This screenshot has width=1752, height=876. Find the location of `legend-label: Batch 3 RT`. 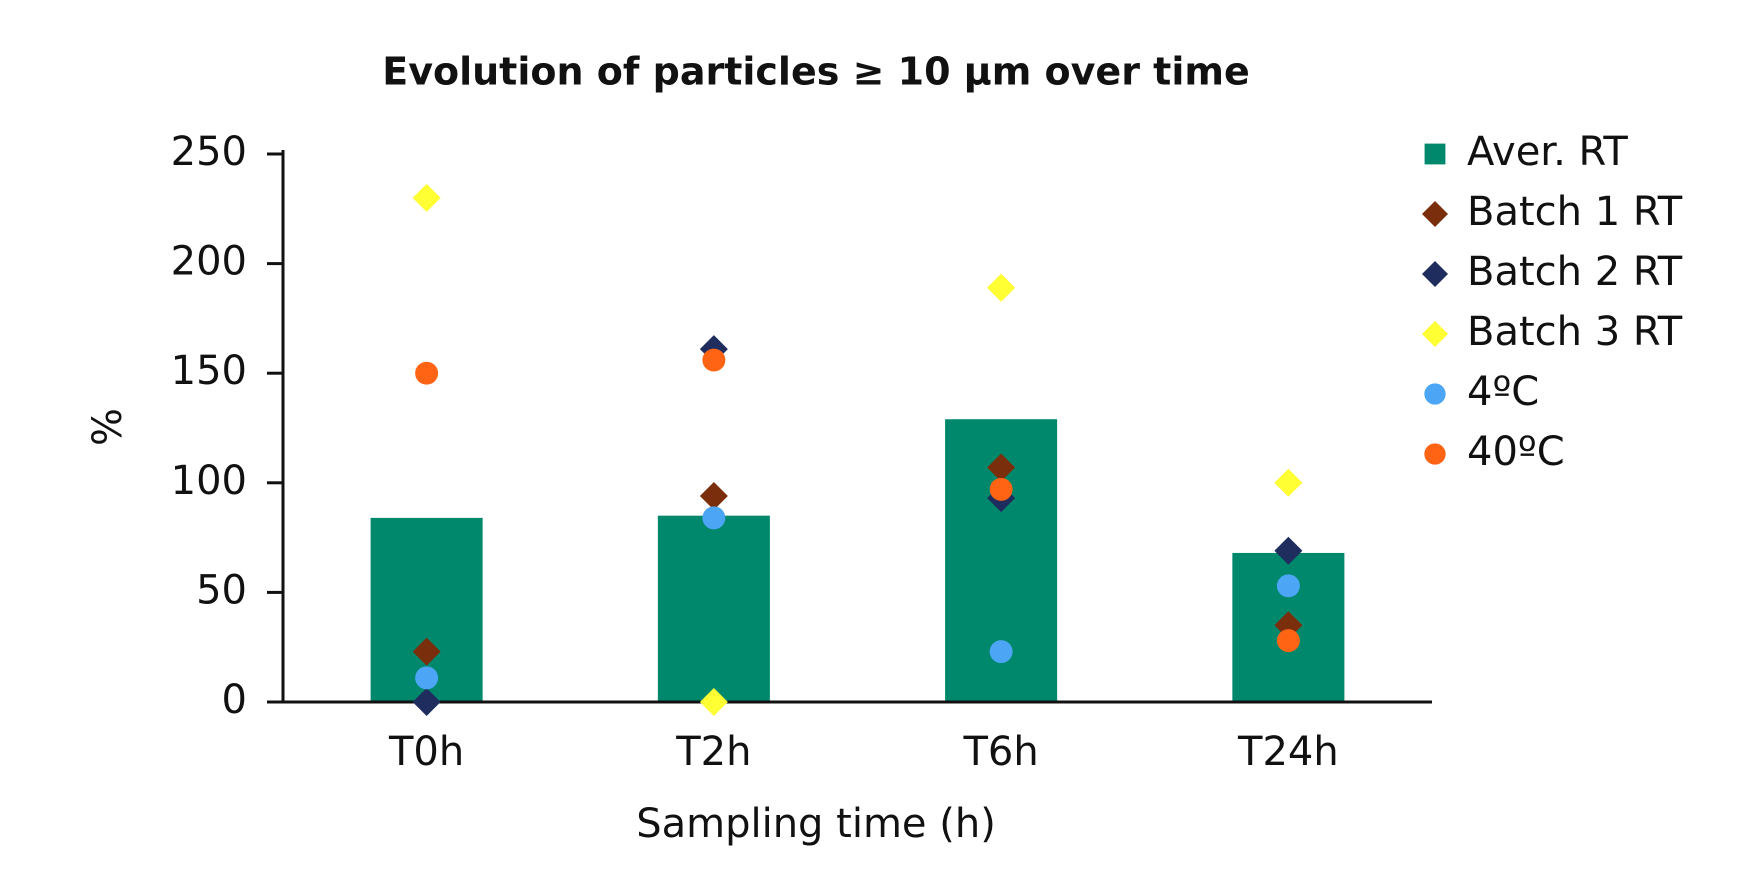

legend-label: Batch 3 RT is located at coordinates (1575, 332).